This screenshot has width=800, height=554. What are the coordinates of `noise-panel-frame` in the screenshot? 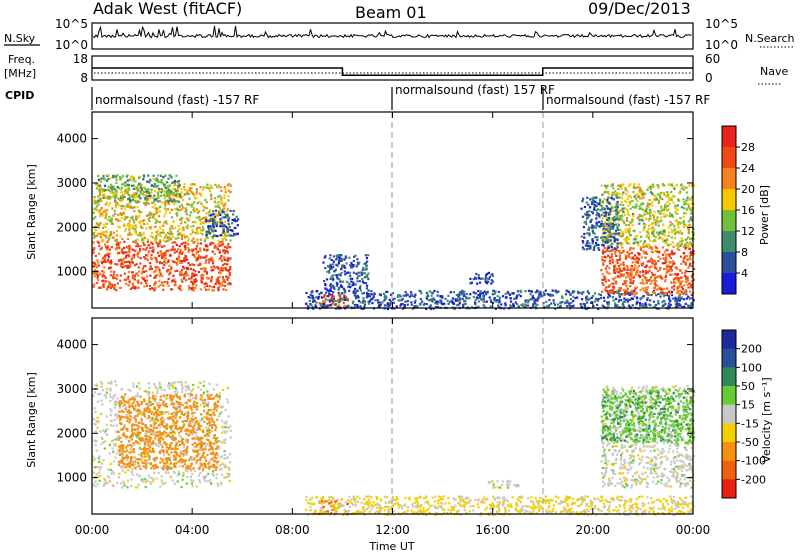 It's located at (392, 36).